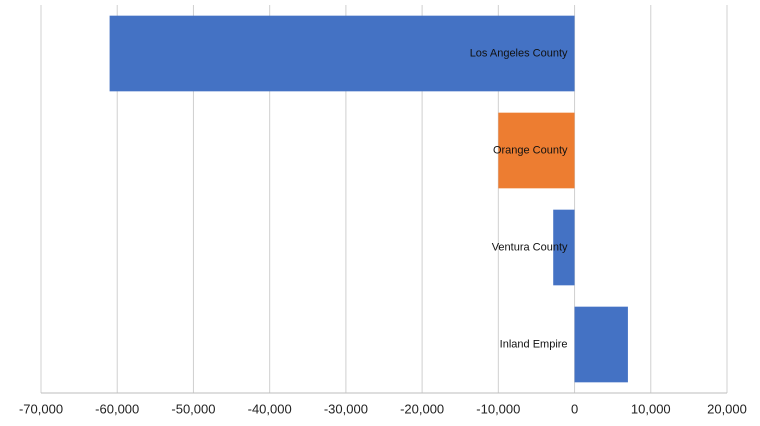 The height and width of the screenshot is (426, 760). I want to click on category-label: Inland Empire, so click(534, 344).